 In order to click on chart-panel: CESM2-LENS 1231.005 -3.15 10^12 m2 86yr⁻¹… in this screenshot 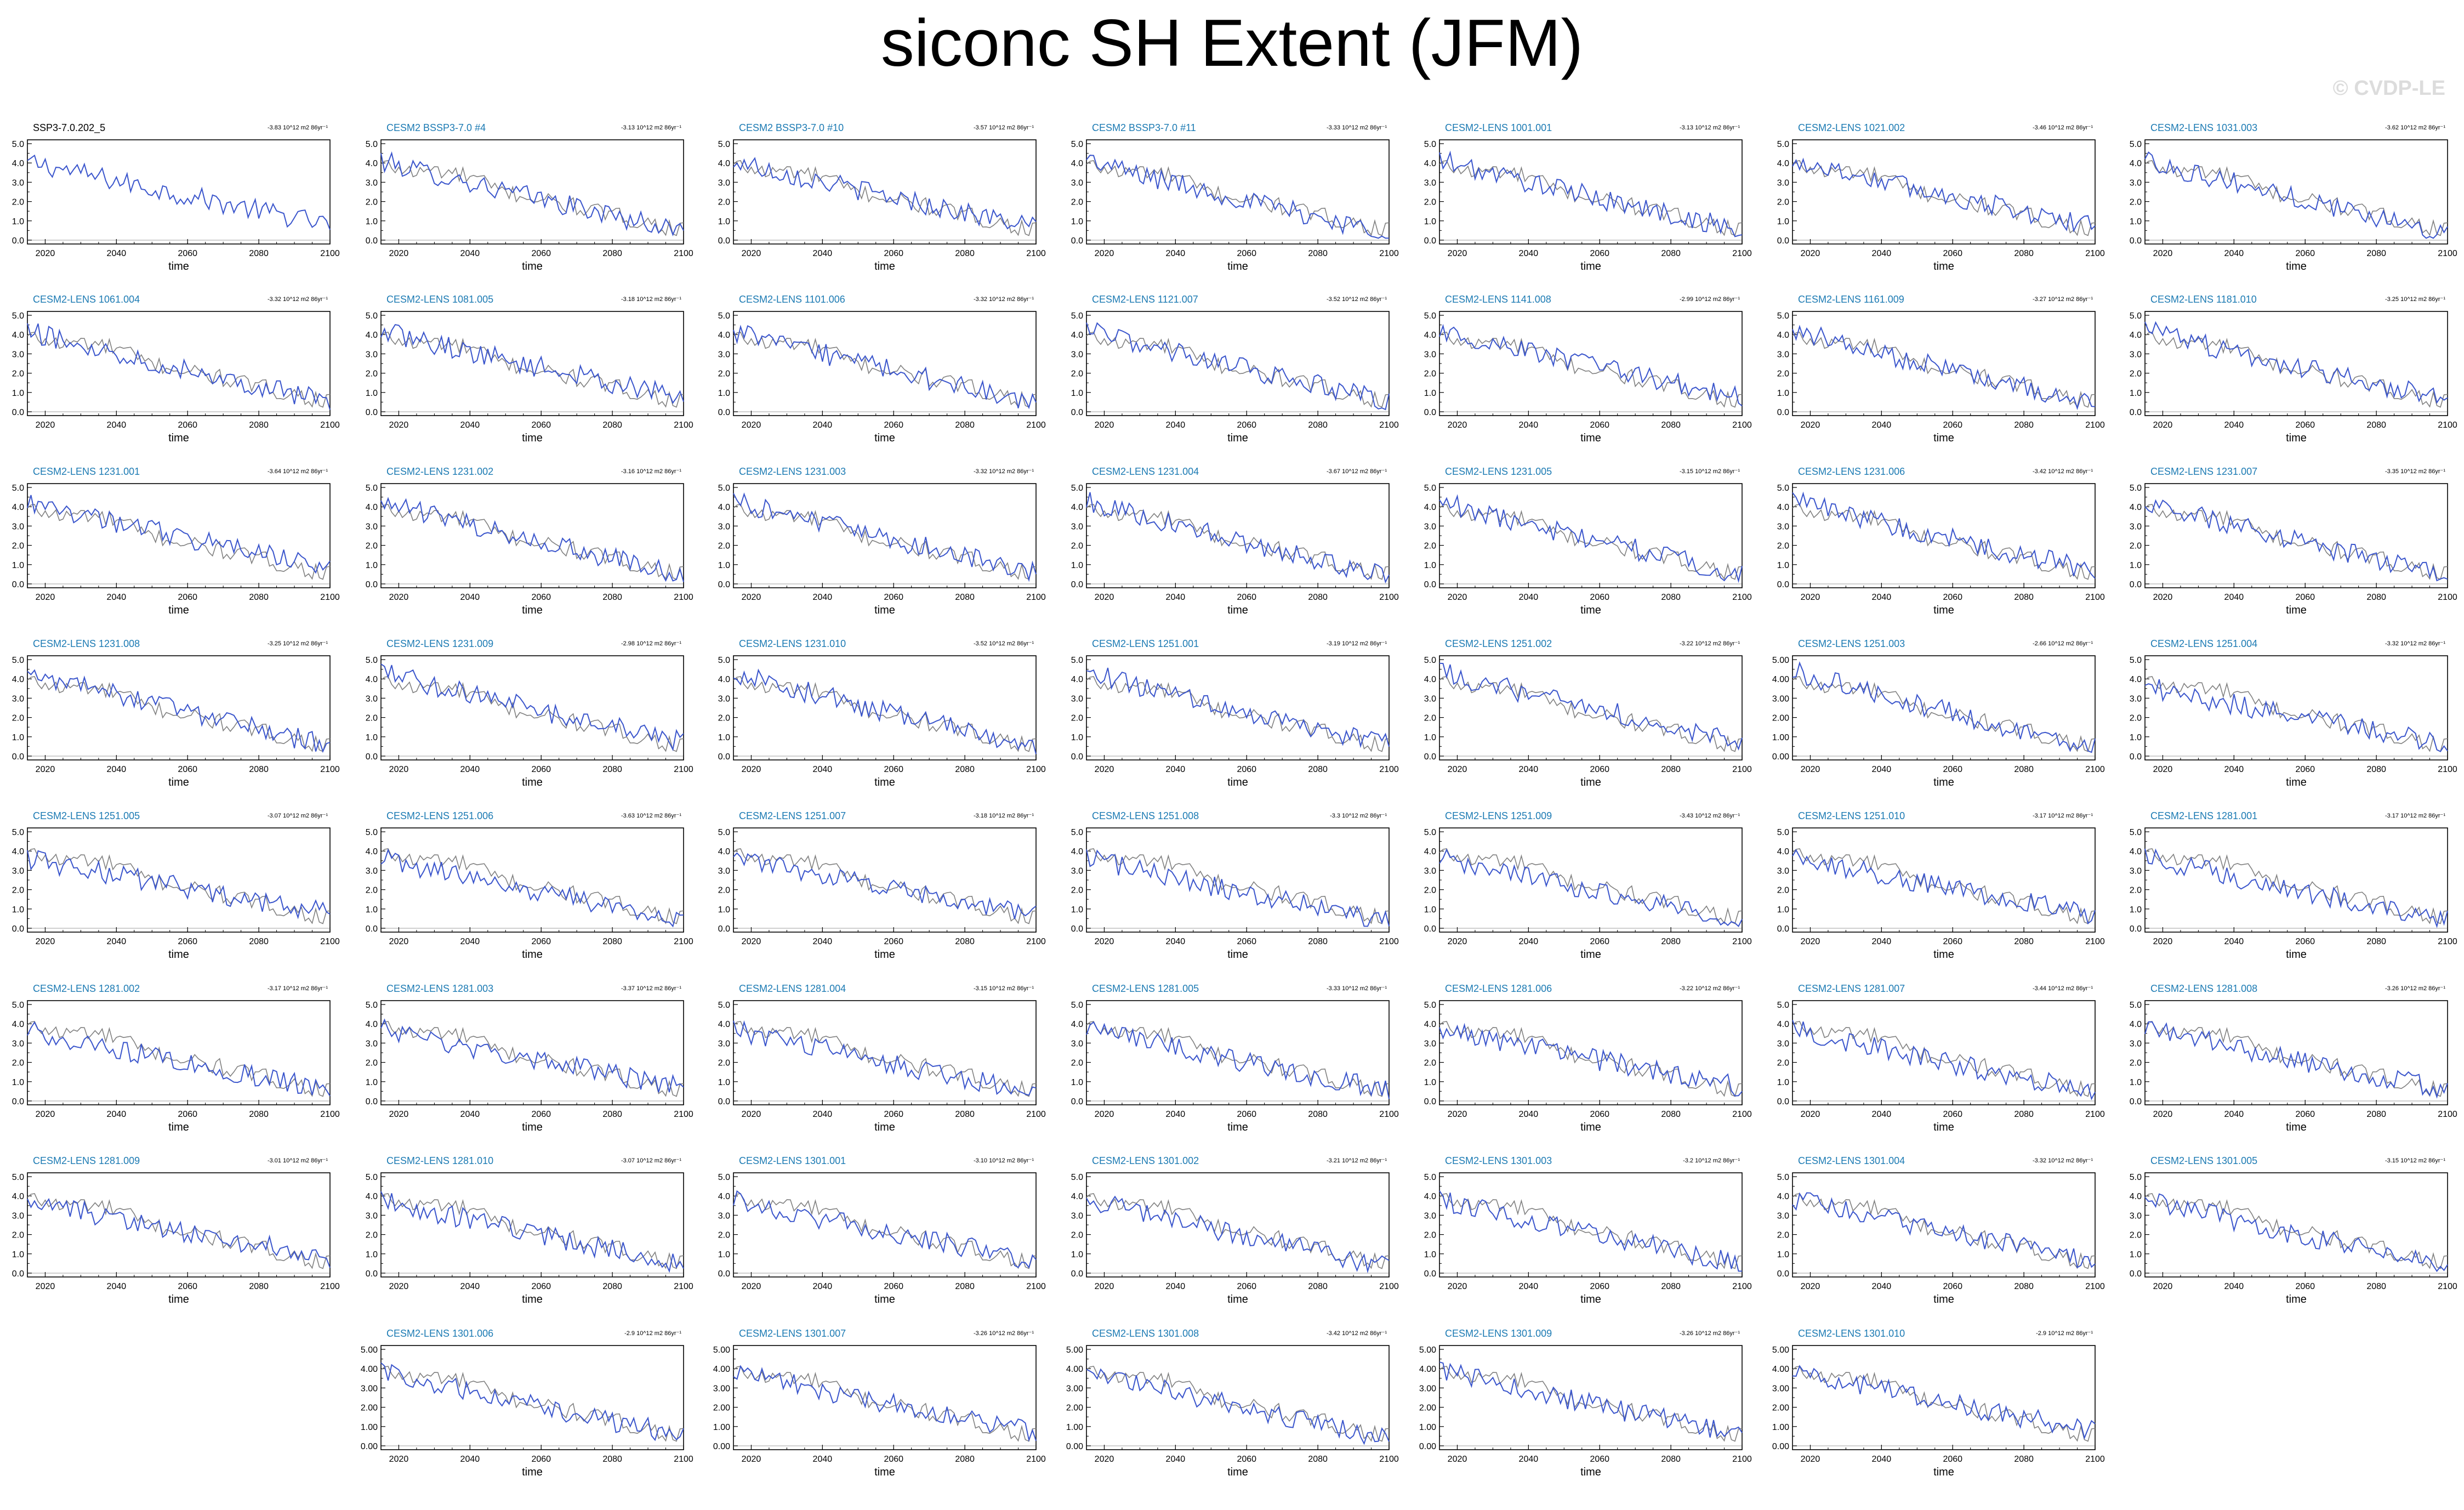, I will do `click(1588, 541)`.